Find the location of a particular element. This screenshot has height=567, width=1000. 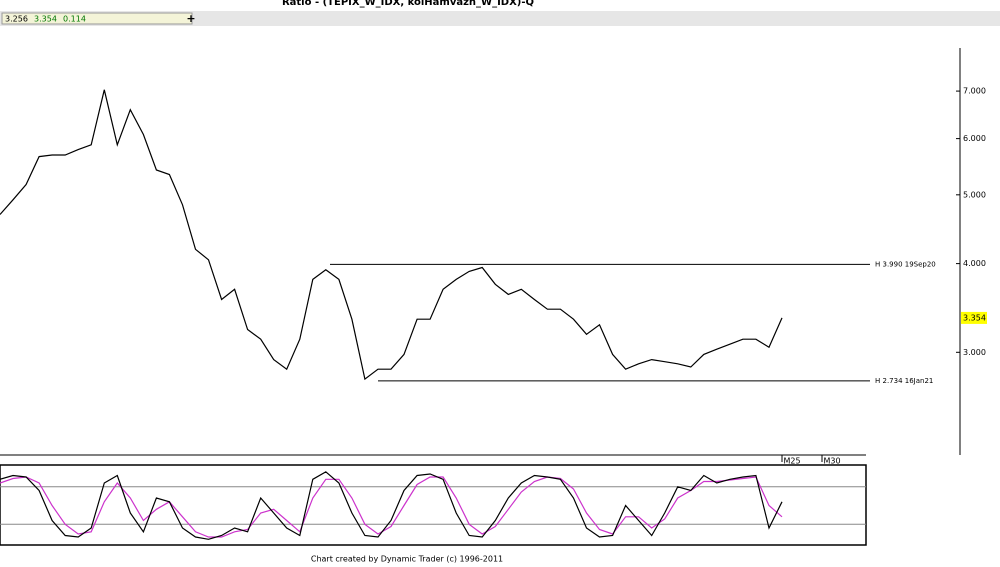

level-label: H 3.990 19Sep20 is located at coordinates (905, 264).